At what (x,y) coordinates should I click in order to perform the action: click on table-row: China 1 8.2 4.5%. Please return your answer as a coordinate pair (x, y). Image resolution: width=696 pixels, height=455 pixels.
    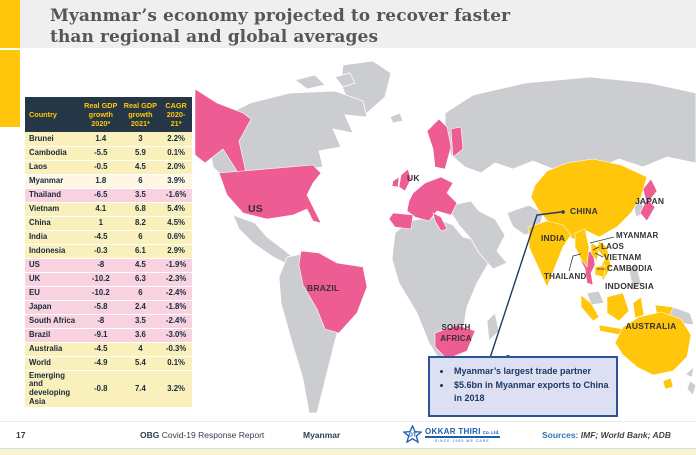
    Looking at the image, I should click on (108, 223).